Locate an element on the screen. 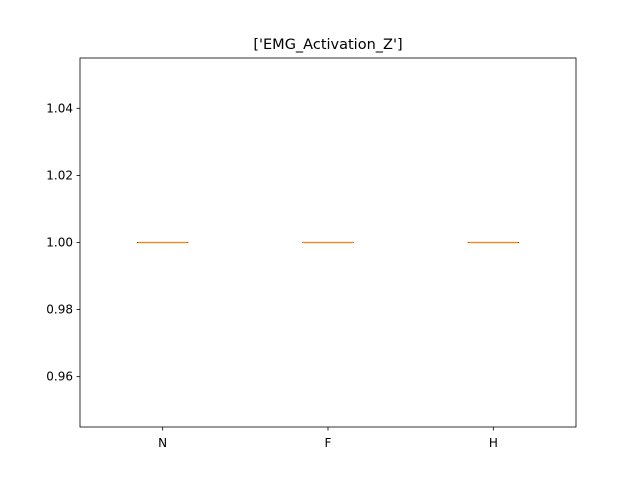 The height and width of the screenshot is (480, 640). y-tick-label: 1.04 is located at coordinates (59, 108).